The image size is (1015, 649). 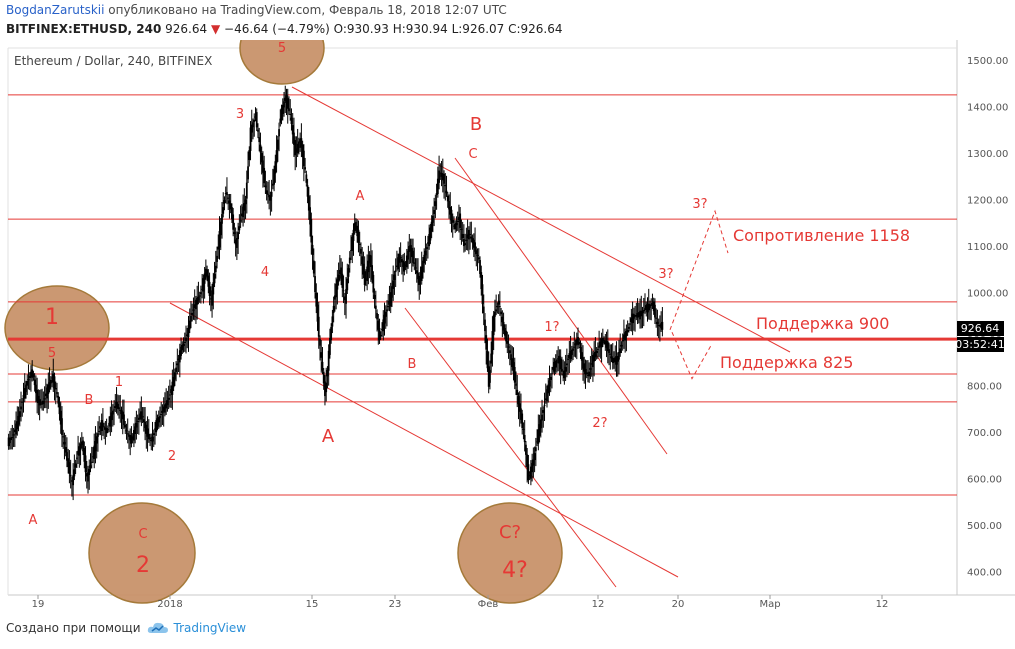 I want to click on wave-label: B, so click(x=89, y=400).